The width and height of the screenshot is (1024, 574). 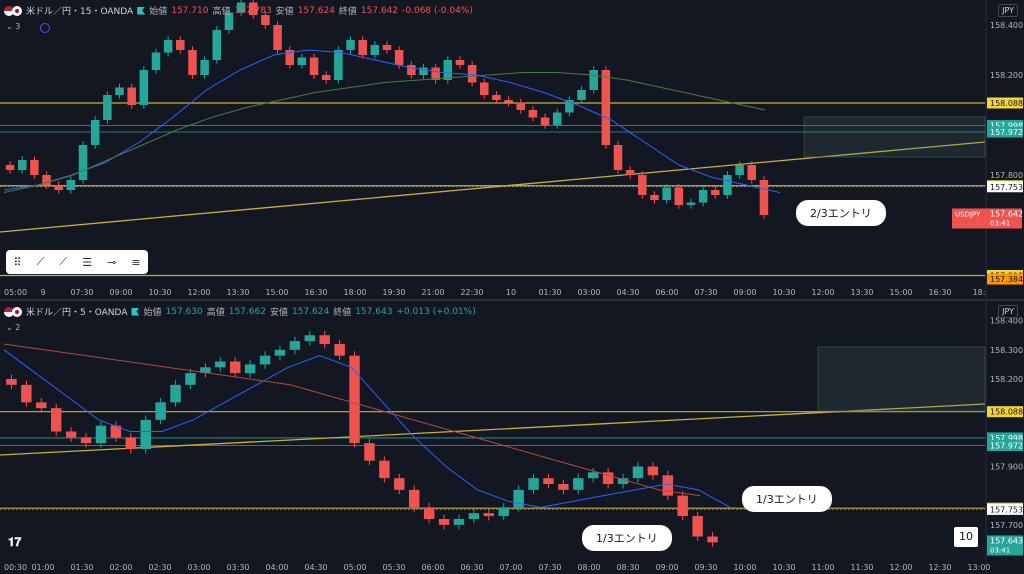 What do you see at coordinates (1006, 321) in the screenshot?
I see `y-tick-label: 158.400` at bounding box center [1006, 321].